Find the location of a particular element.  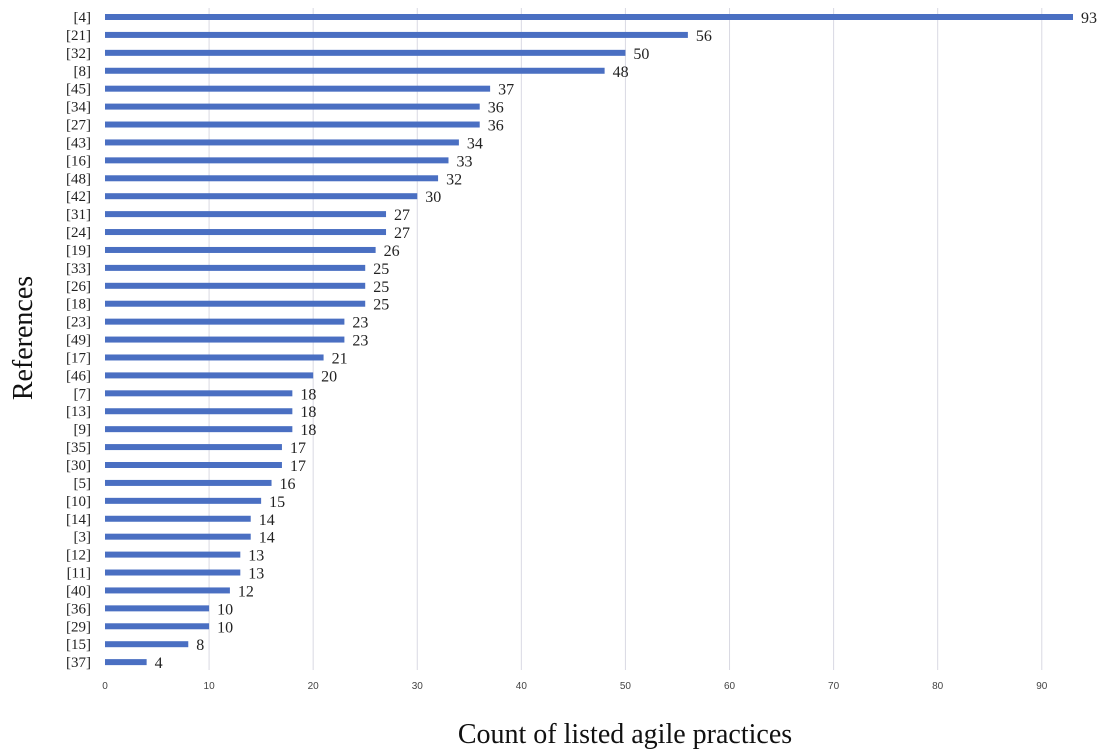

reference-label: [3] is located at coordinates (83, 538).